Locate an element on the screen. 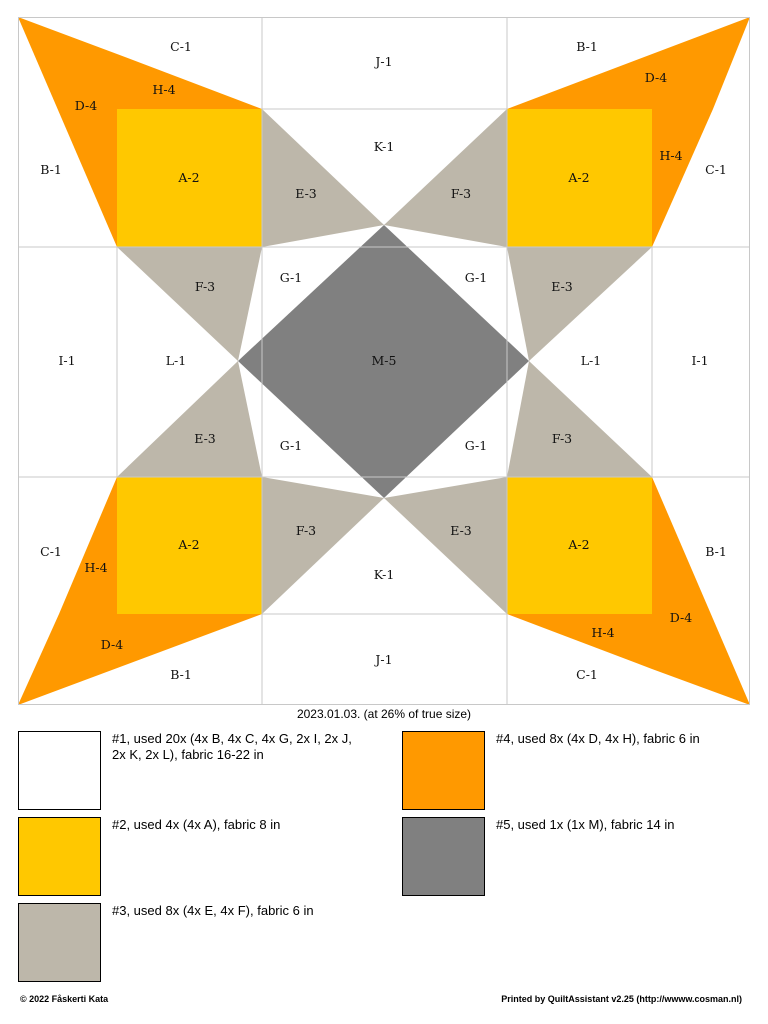 This screenshot has height=1024, width=768. label-m5-center: M-5 is located at coordinates (384, 360).